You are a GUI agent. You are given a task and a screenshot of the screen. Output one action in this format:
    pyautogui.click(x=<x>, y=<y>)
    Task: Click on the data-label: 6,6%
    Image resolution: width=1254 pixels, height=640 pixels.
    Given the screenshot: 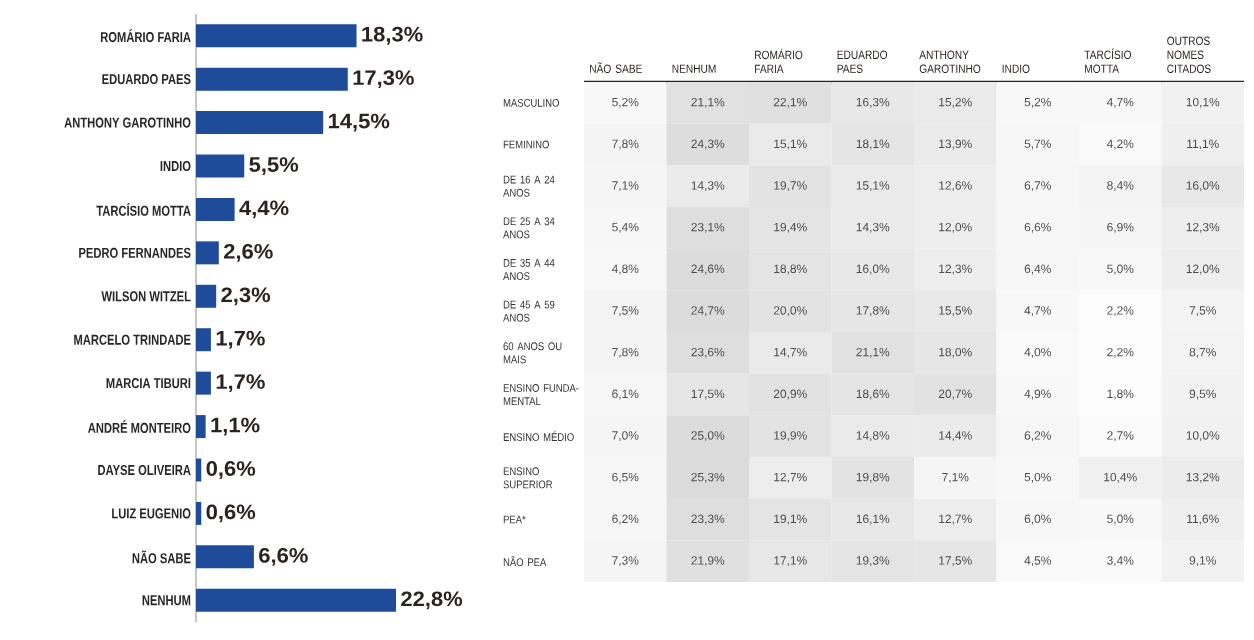 What is the action you would take?
    pyautogui.click(x=283, y=556)
    